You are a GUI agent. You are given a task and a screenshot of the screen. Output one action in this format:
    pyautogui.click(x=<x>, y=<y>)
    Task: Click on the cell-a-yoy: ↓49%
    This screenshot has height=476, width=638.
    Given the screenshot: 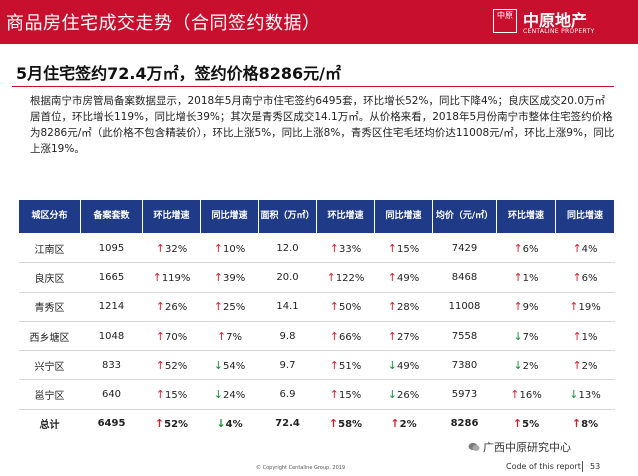 What is the action you would take?
    pyautogui.click(x=403, y=365)
    